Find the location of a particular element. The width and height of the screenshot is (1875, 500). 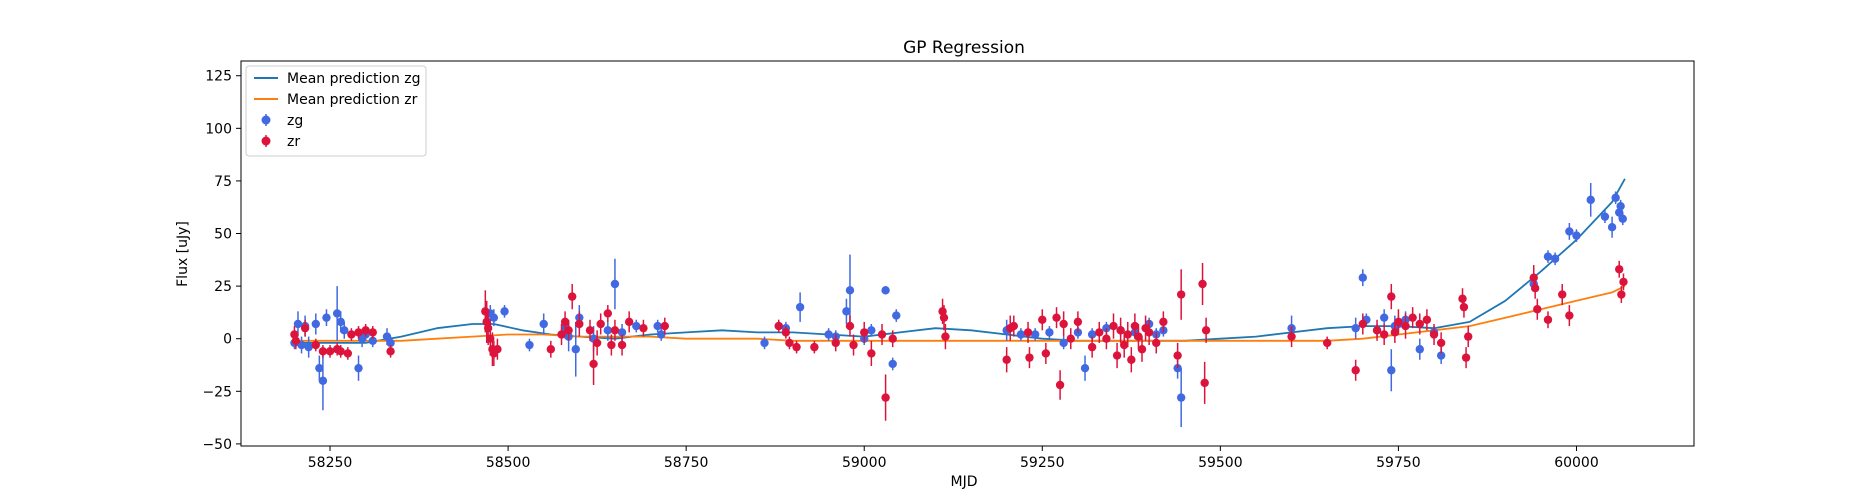

legend-label-zg-line: Mean prediction zg is located at coordinates (354, 79).